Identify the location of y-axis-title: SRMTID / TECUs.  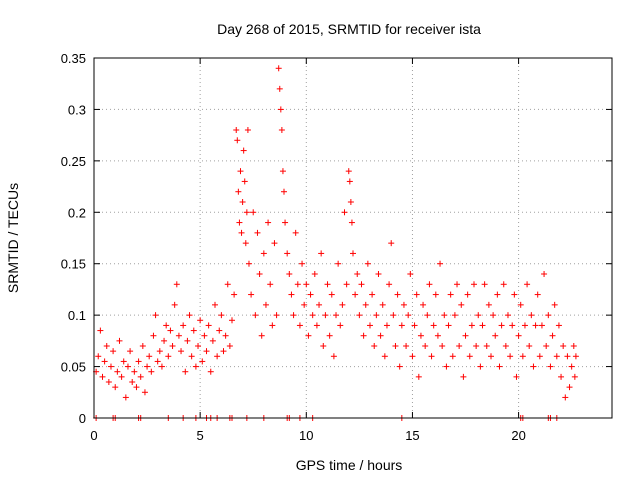
(13, 238).